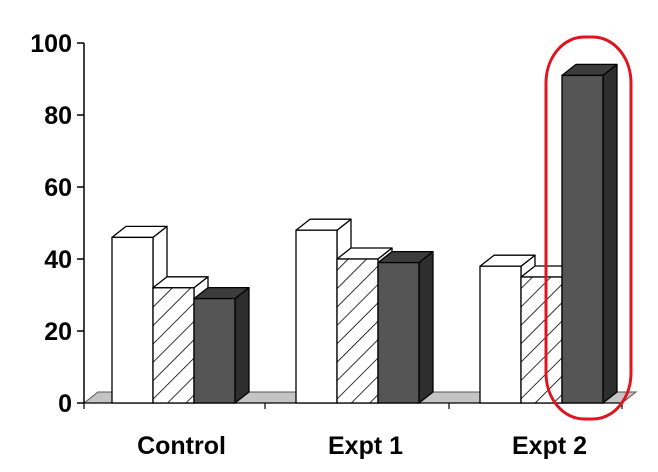 The image size is (658, 472). What do you see at coordinates (51, 44) in the screenshot?
I see `y-tick-label: 100` at bounding box center [51, 44].